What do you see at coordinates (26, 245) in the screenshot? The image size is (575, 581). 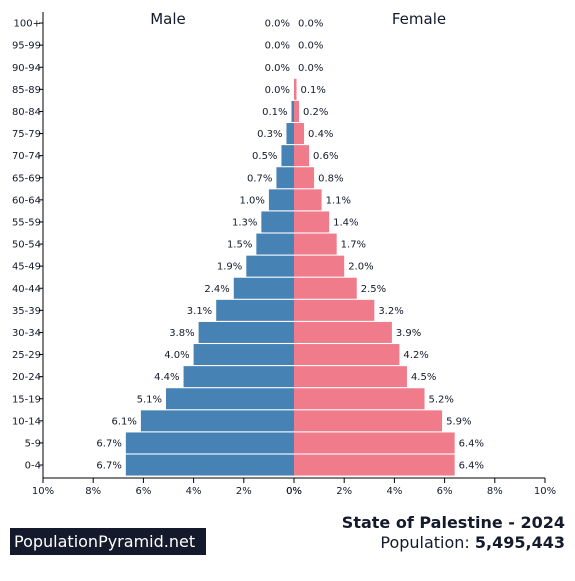 I see `age-label: 50-54` at bounding box center [26, 245].